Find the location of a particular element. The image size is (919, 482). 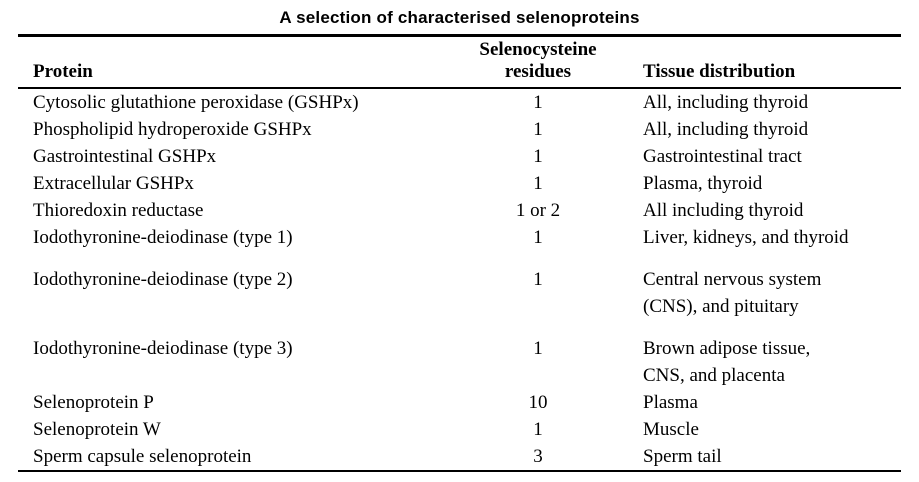

cell-protein: Iodothyronine-deiodinase (type 3) is located at coordinates (163, 348).